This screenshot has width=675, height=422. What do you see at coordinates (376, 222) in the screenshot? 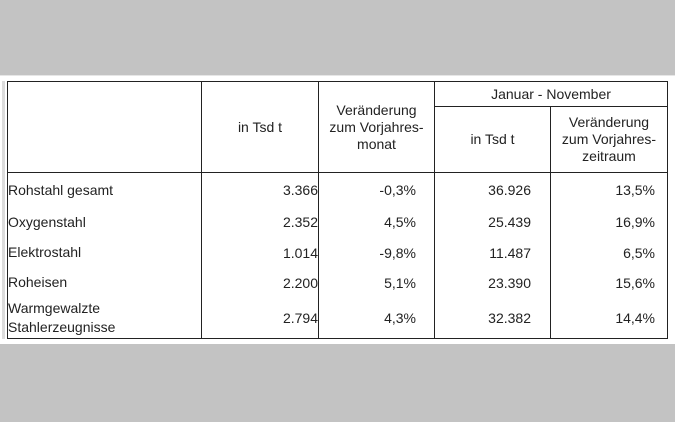
I see `cell-month-change: 4,5%` at bounding box center [376, 222].